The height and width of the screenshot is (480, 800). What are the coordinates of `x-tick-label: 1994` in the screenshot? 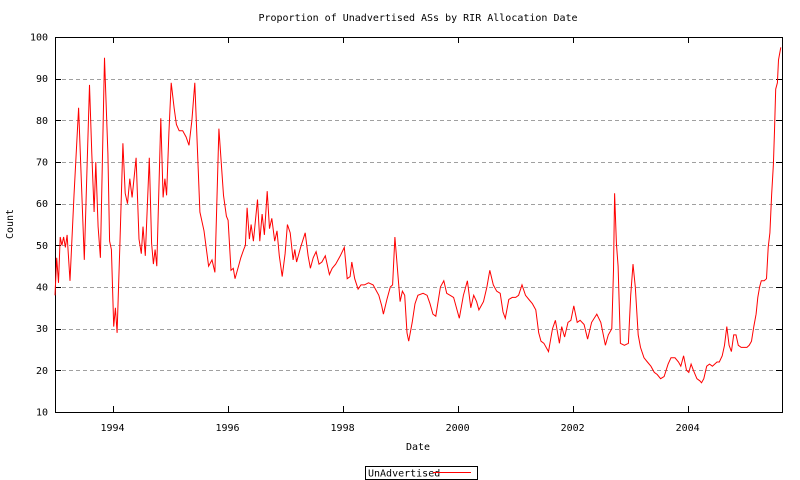 It's located at (112, 428).